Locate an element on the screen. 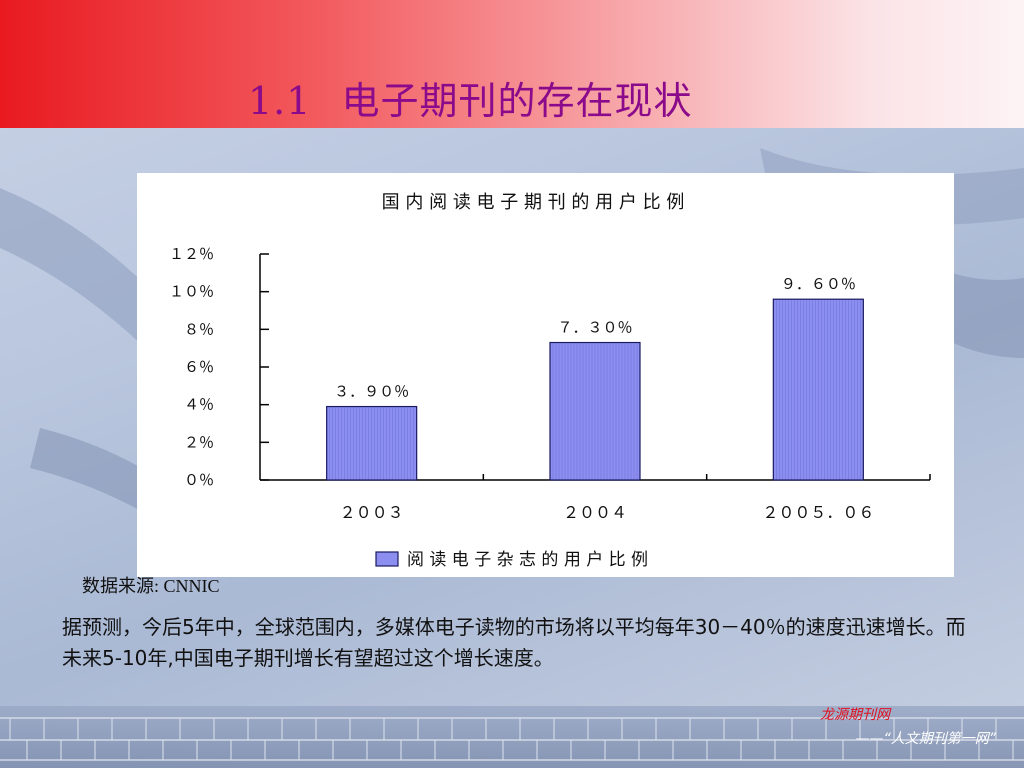  slide-title-number: 1.1 is located at coordinates (280, 101).